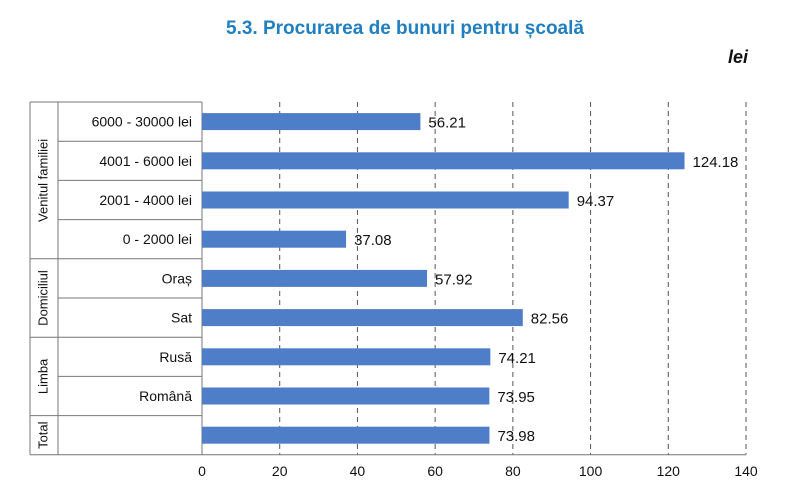 Image resolution: width=810 pixels, height=496 pixels. I want to click on x-tick-label: 140, so click(746, 471).